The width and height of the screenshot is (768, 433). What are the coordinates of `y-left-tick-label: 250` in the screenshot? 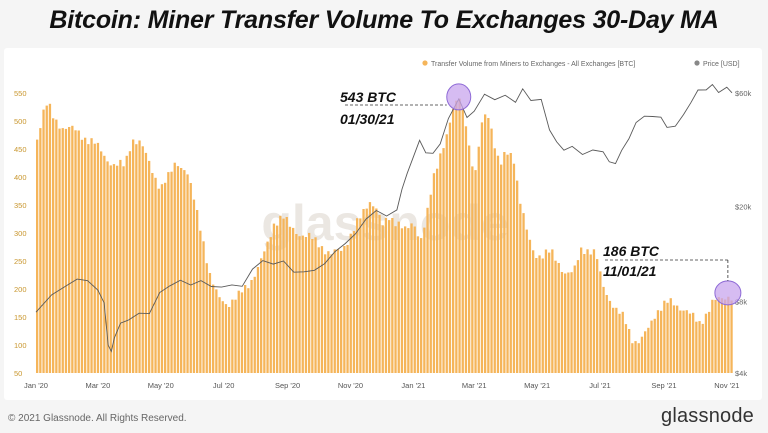 It's located at (20, 261).